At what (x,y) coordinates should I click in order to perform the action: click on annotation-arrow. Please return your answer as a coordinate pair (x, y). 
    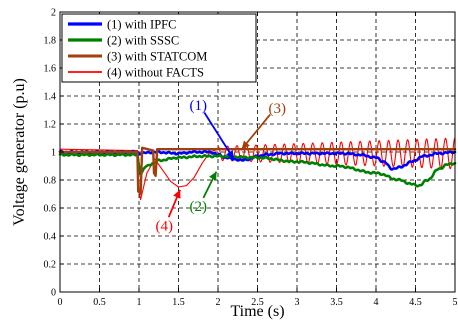
    Looking at the image, I should click on (219, 136).